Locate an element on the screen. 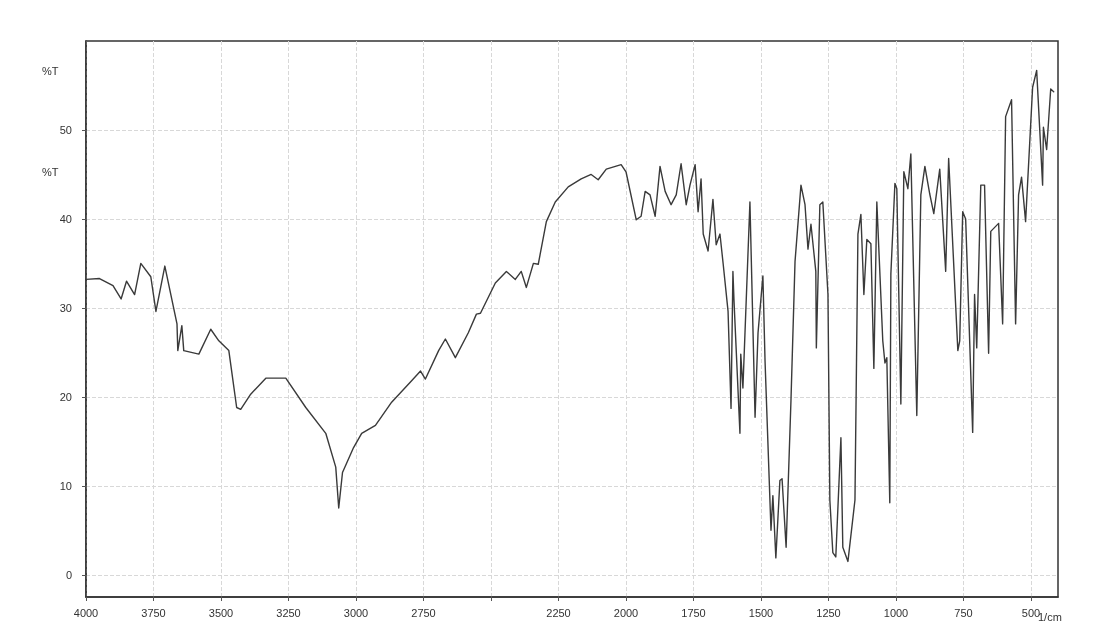  x-tick-label: 1500 is located at coordinates (761, 612).